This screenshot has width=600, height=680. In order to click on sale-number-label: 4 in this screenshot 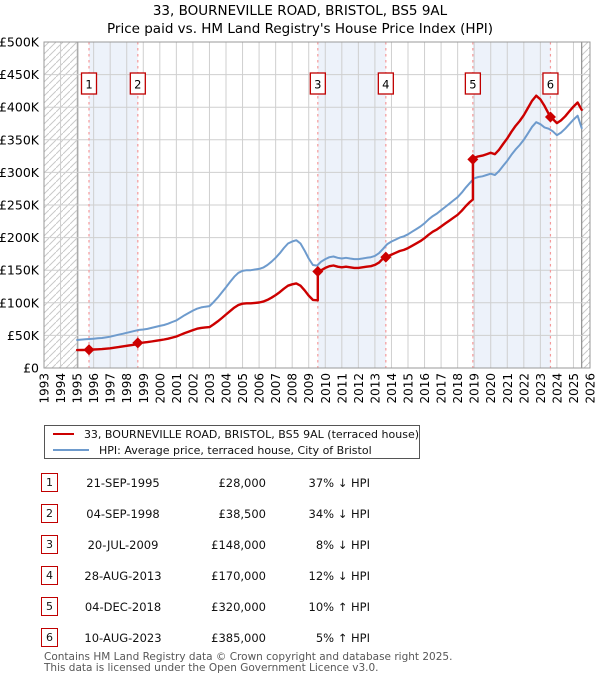, I will do `click(385, 85)`.